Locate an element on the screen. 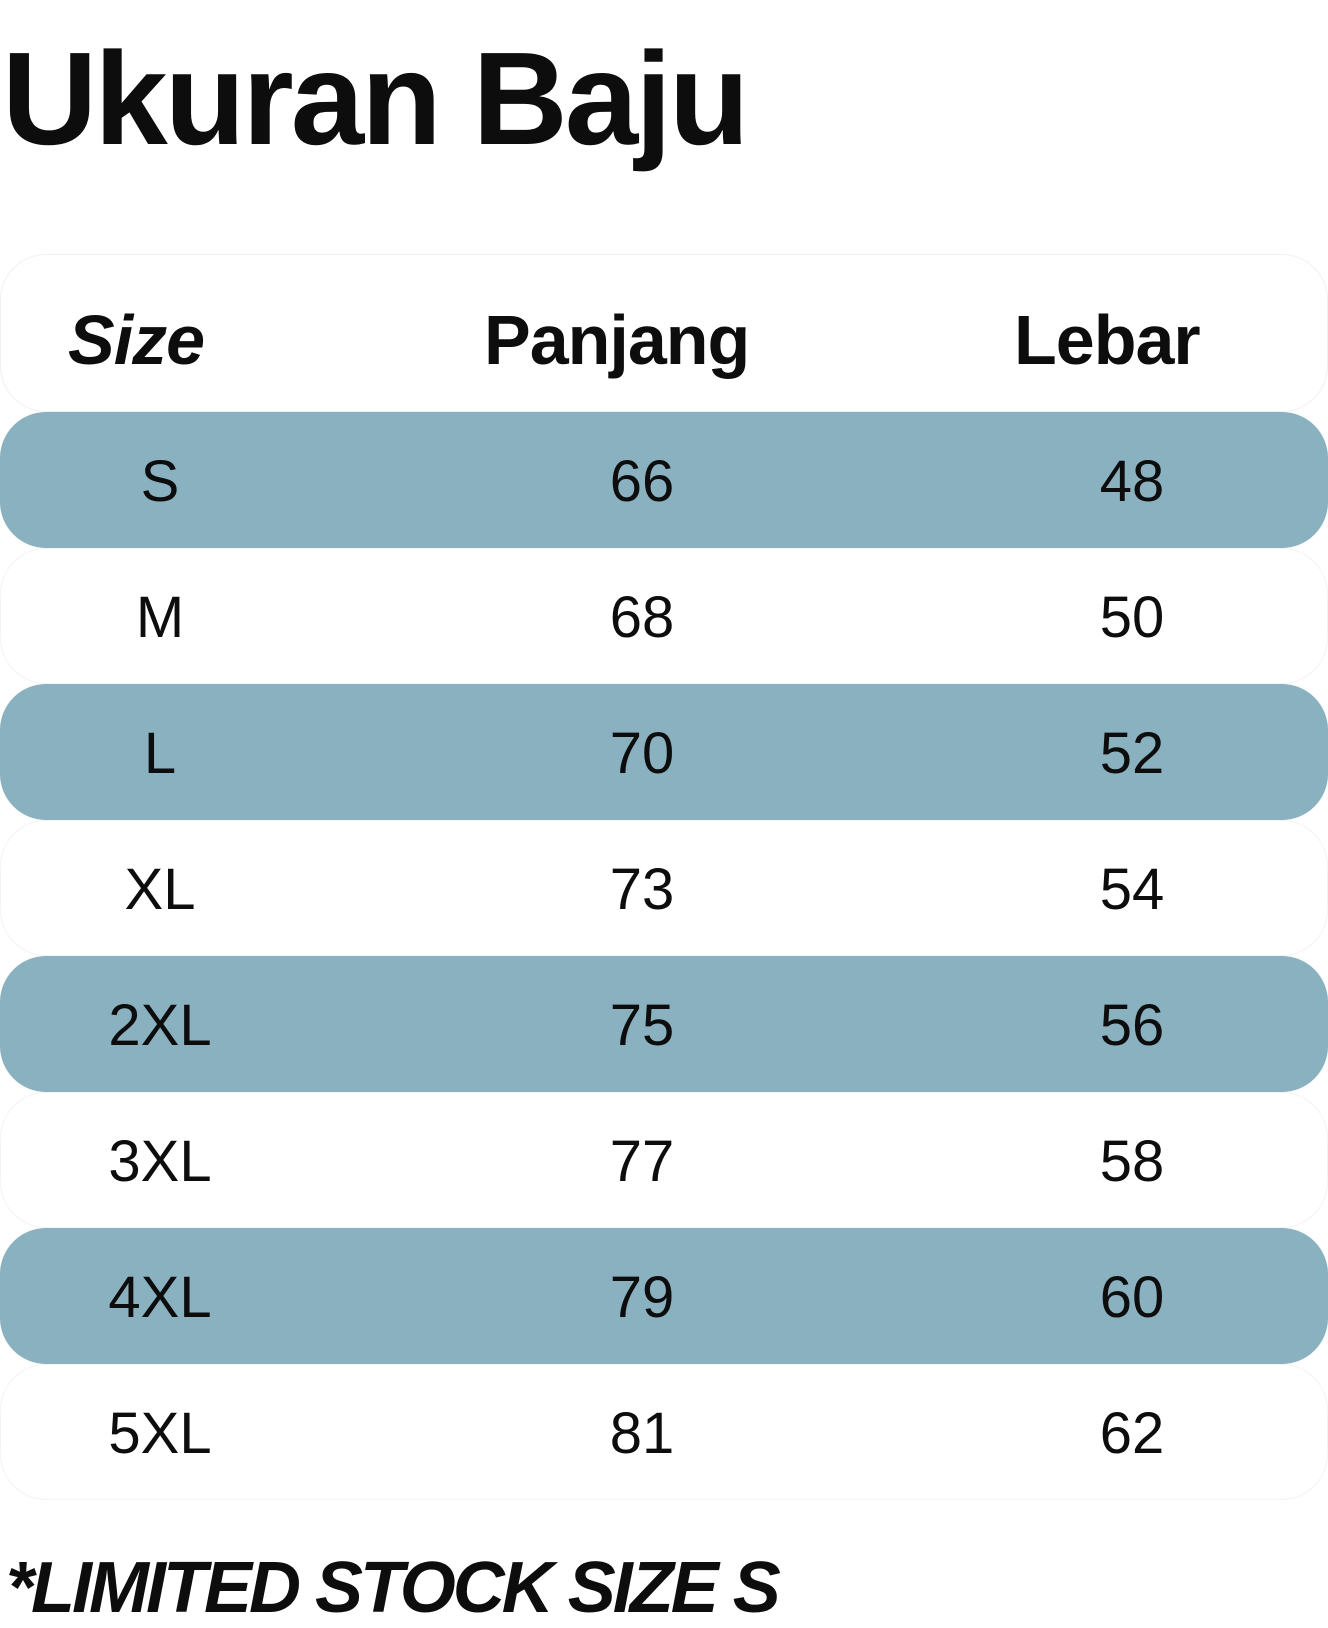 This screenshot has height=1628, width=1328. table-row: L 70 52 is located at coordinates (664, 752).